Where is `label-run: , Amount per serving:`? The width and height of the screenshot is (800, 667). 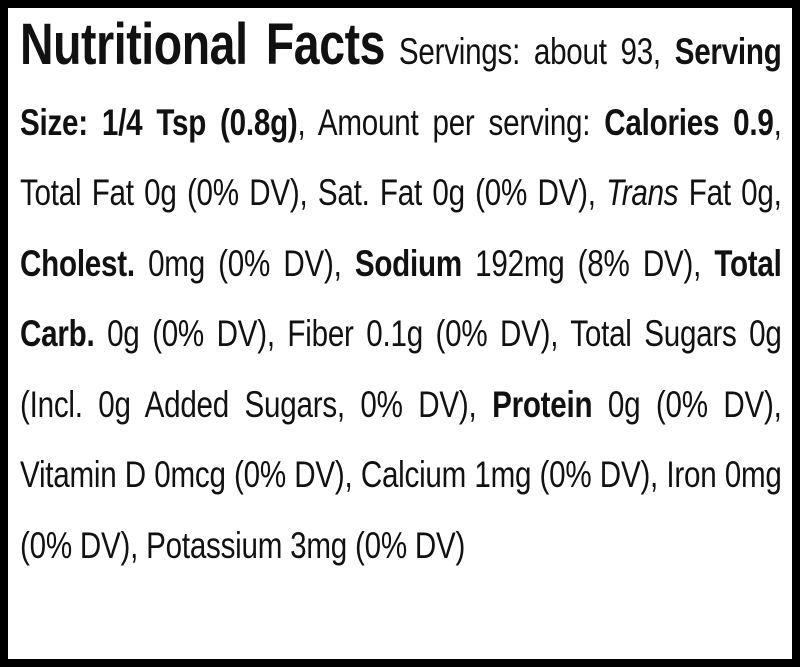 label-run: , Amount per serving: is located at coordinates (444, 122).